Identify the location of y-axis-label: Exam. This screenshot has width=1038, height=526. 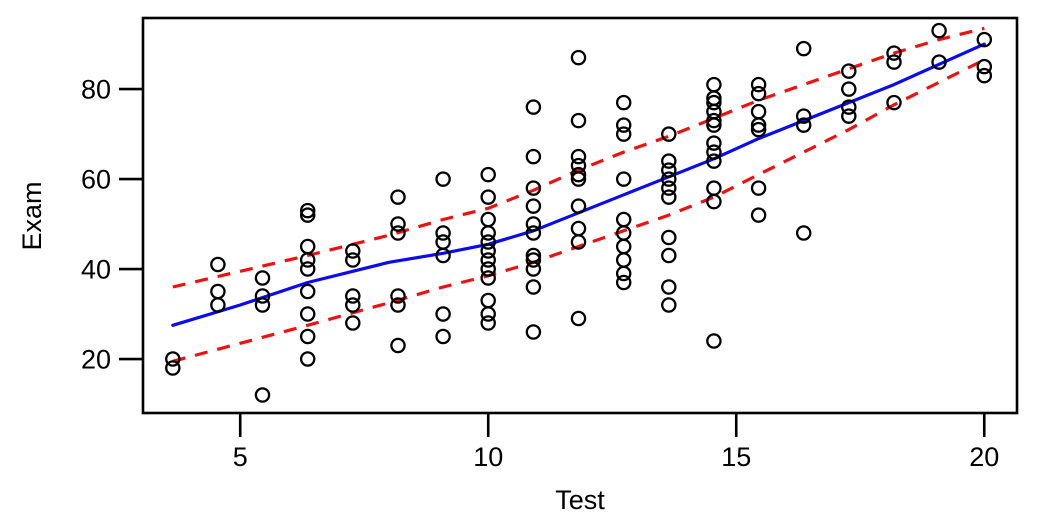
(32, 215).